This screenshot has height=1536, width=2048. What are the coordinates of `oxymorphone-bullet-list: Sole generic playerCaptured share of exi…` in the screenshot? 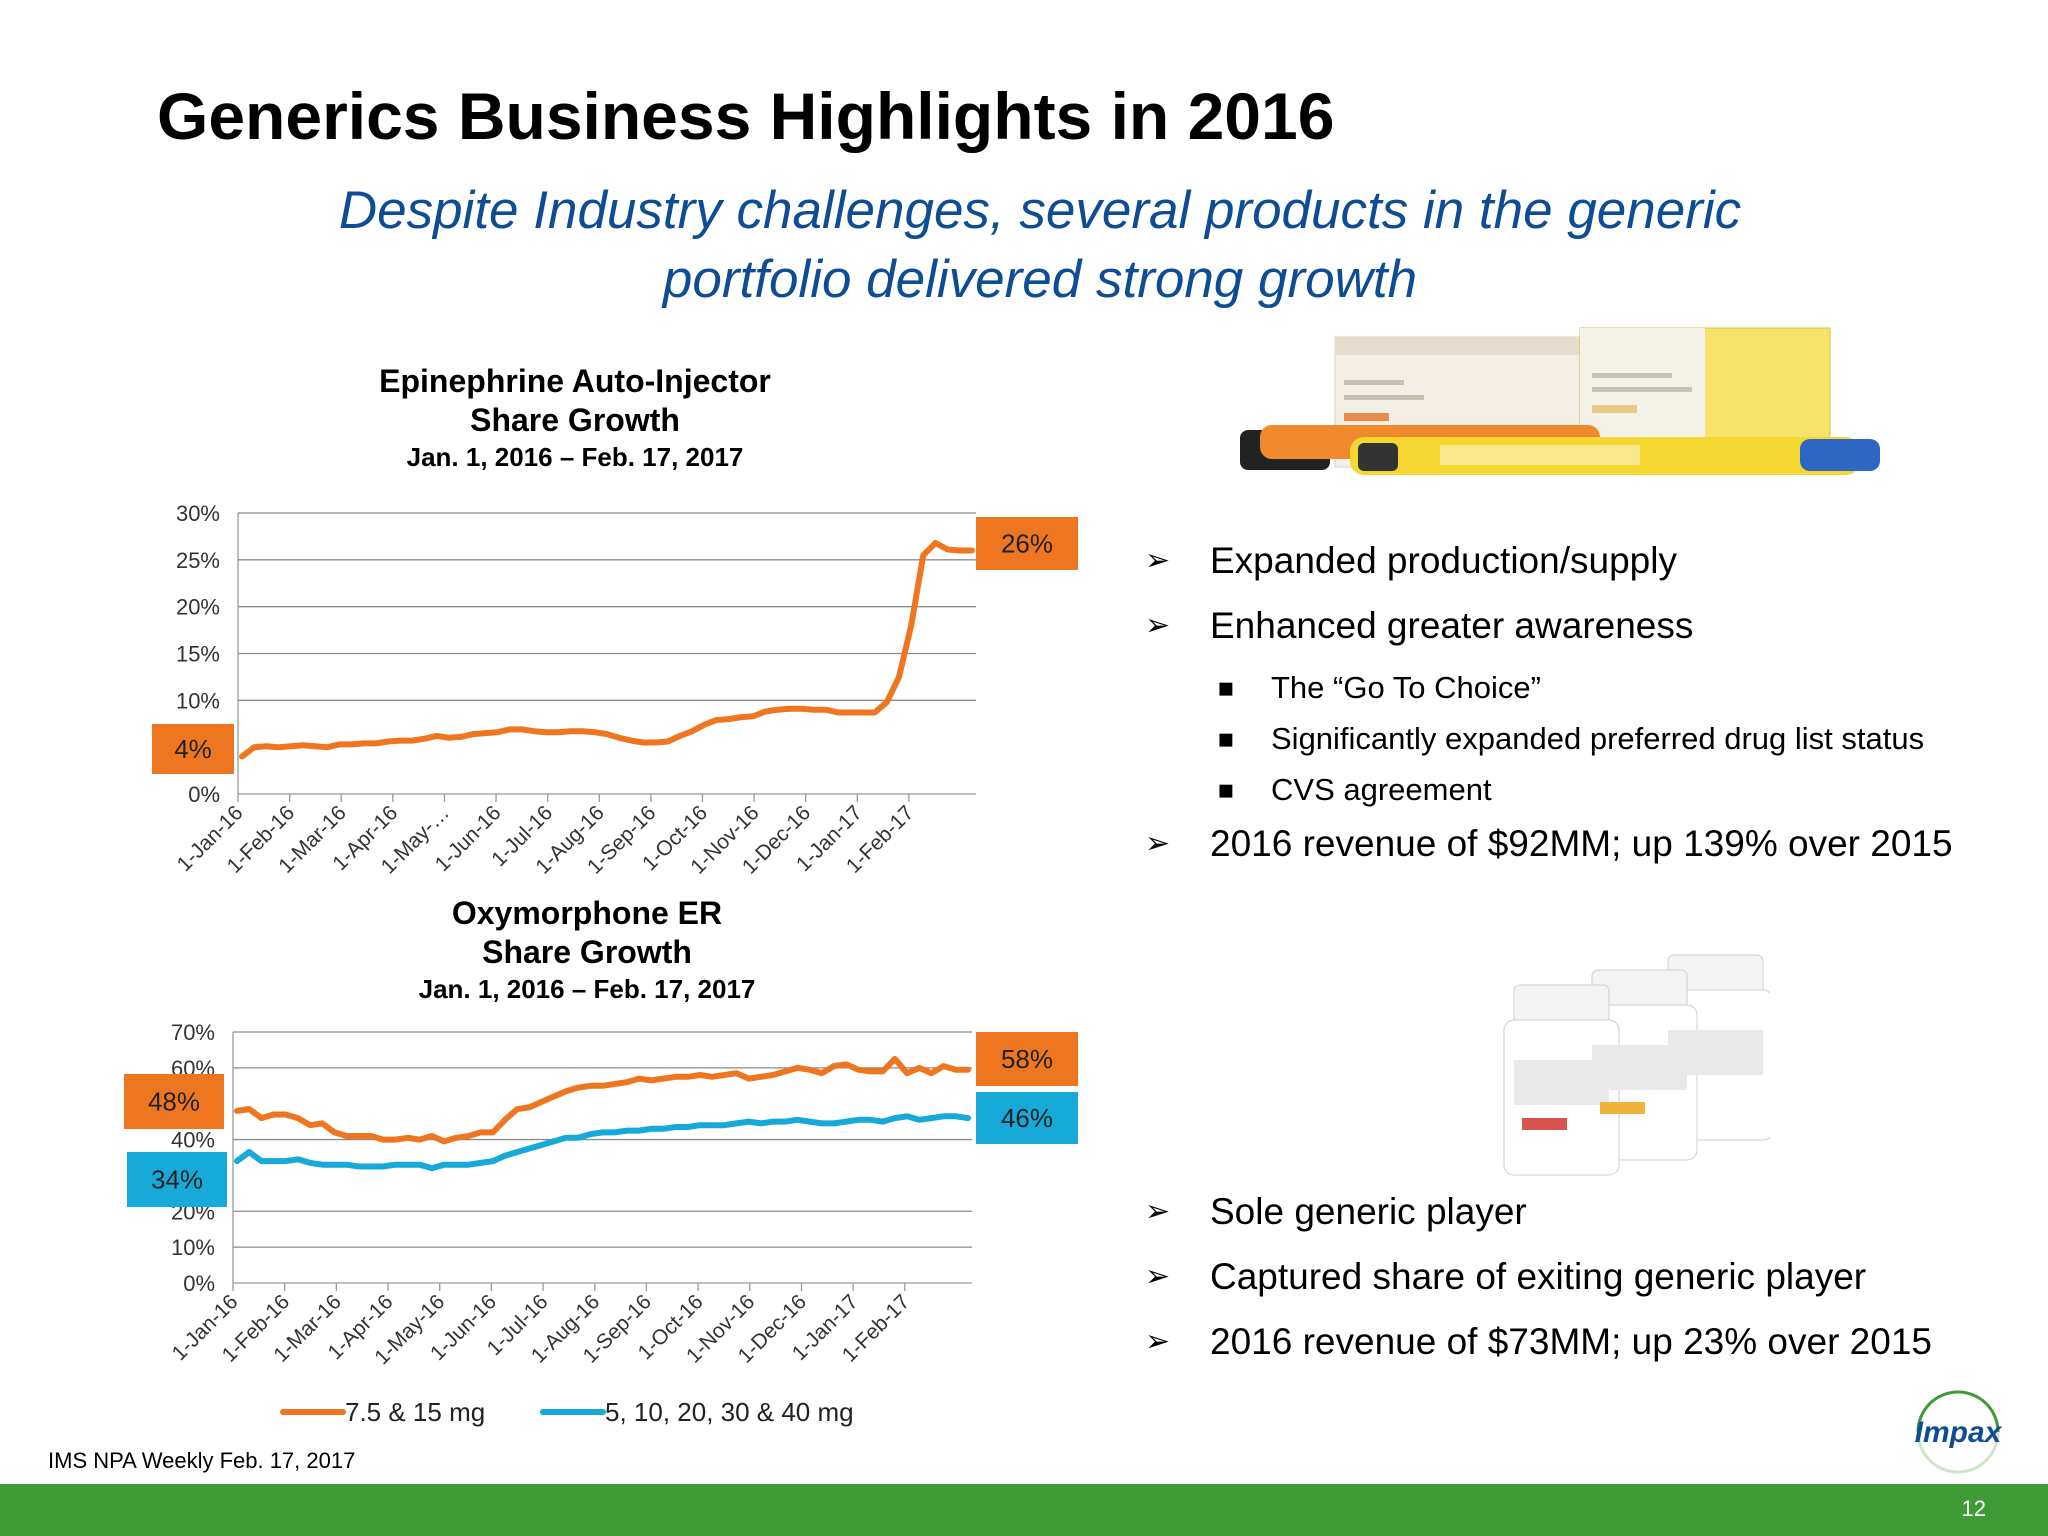 It's located at (1538, 1287).